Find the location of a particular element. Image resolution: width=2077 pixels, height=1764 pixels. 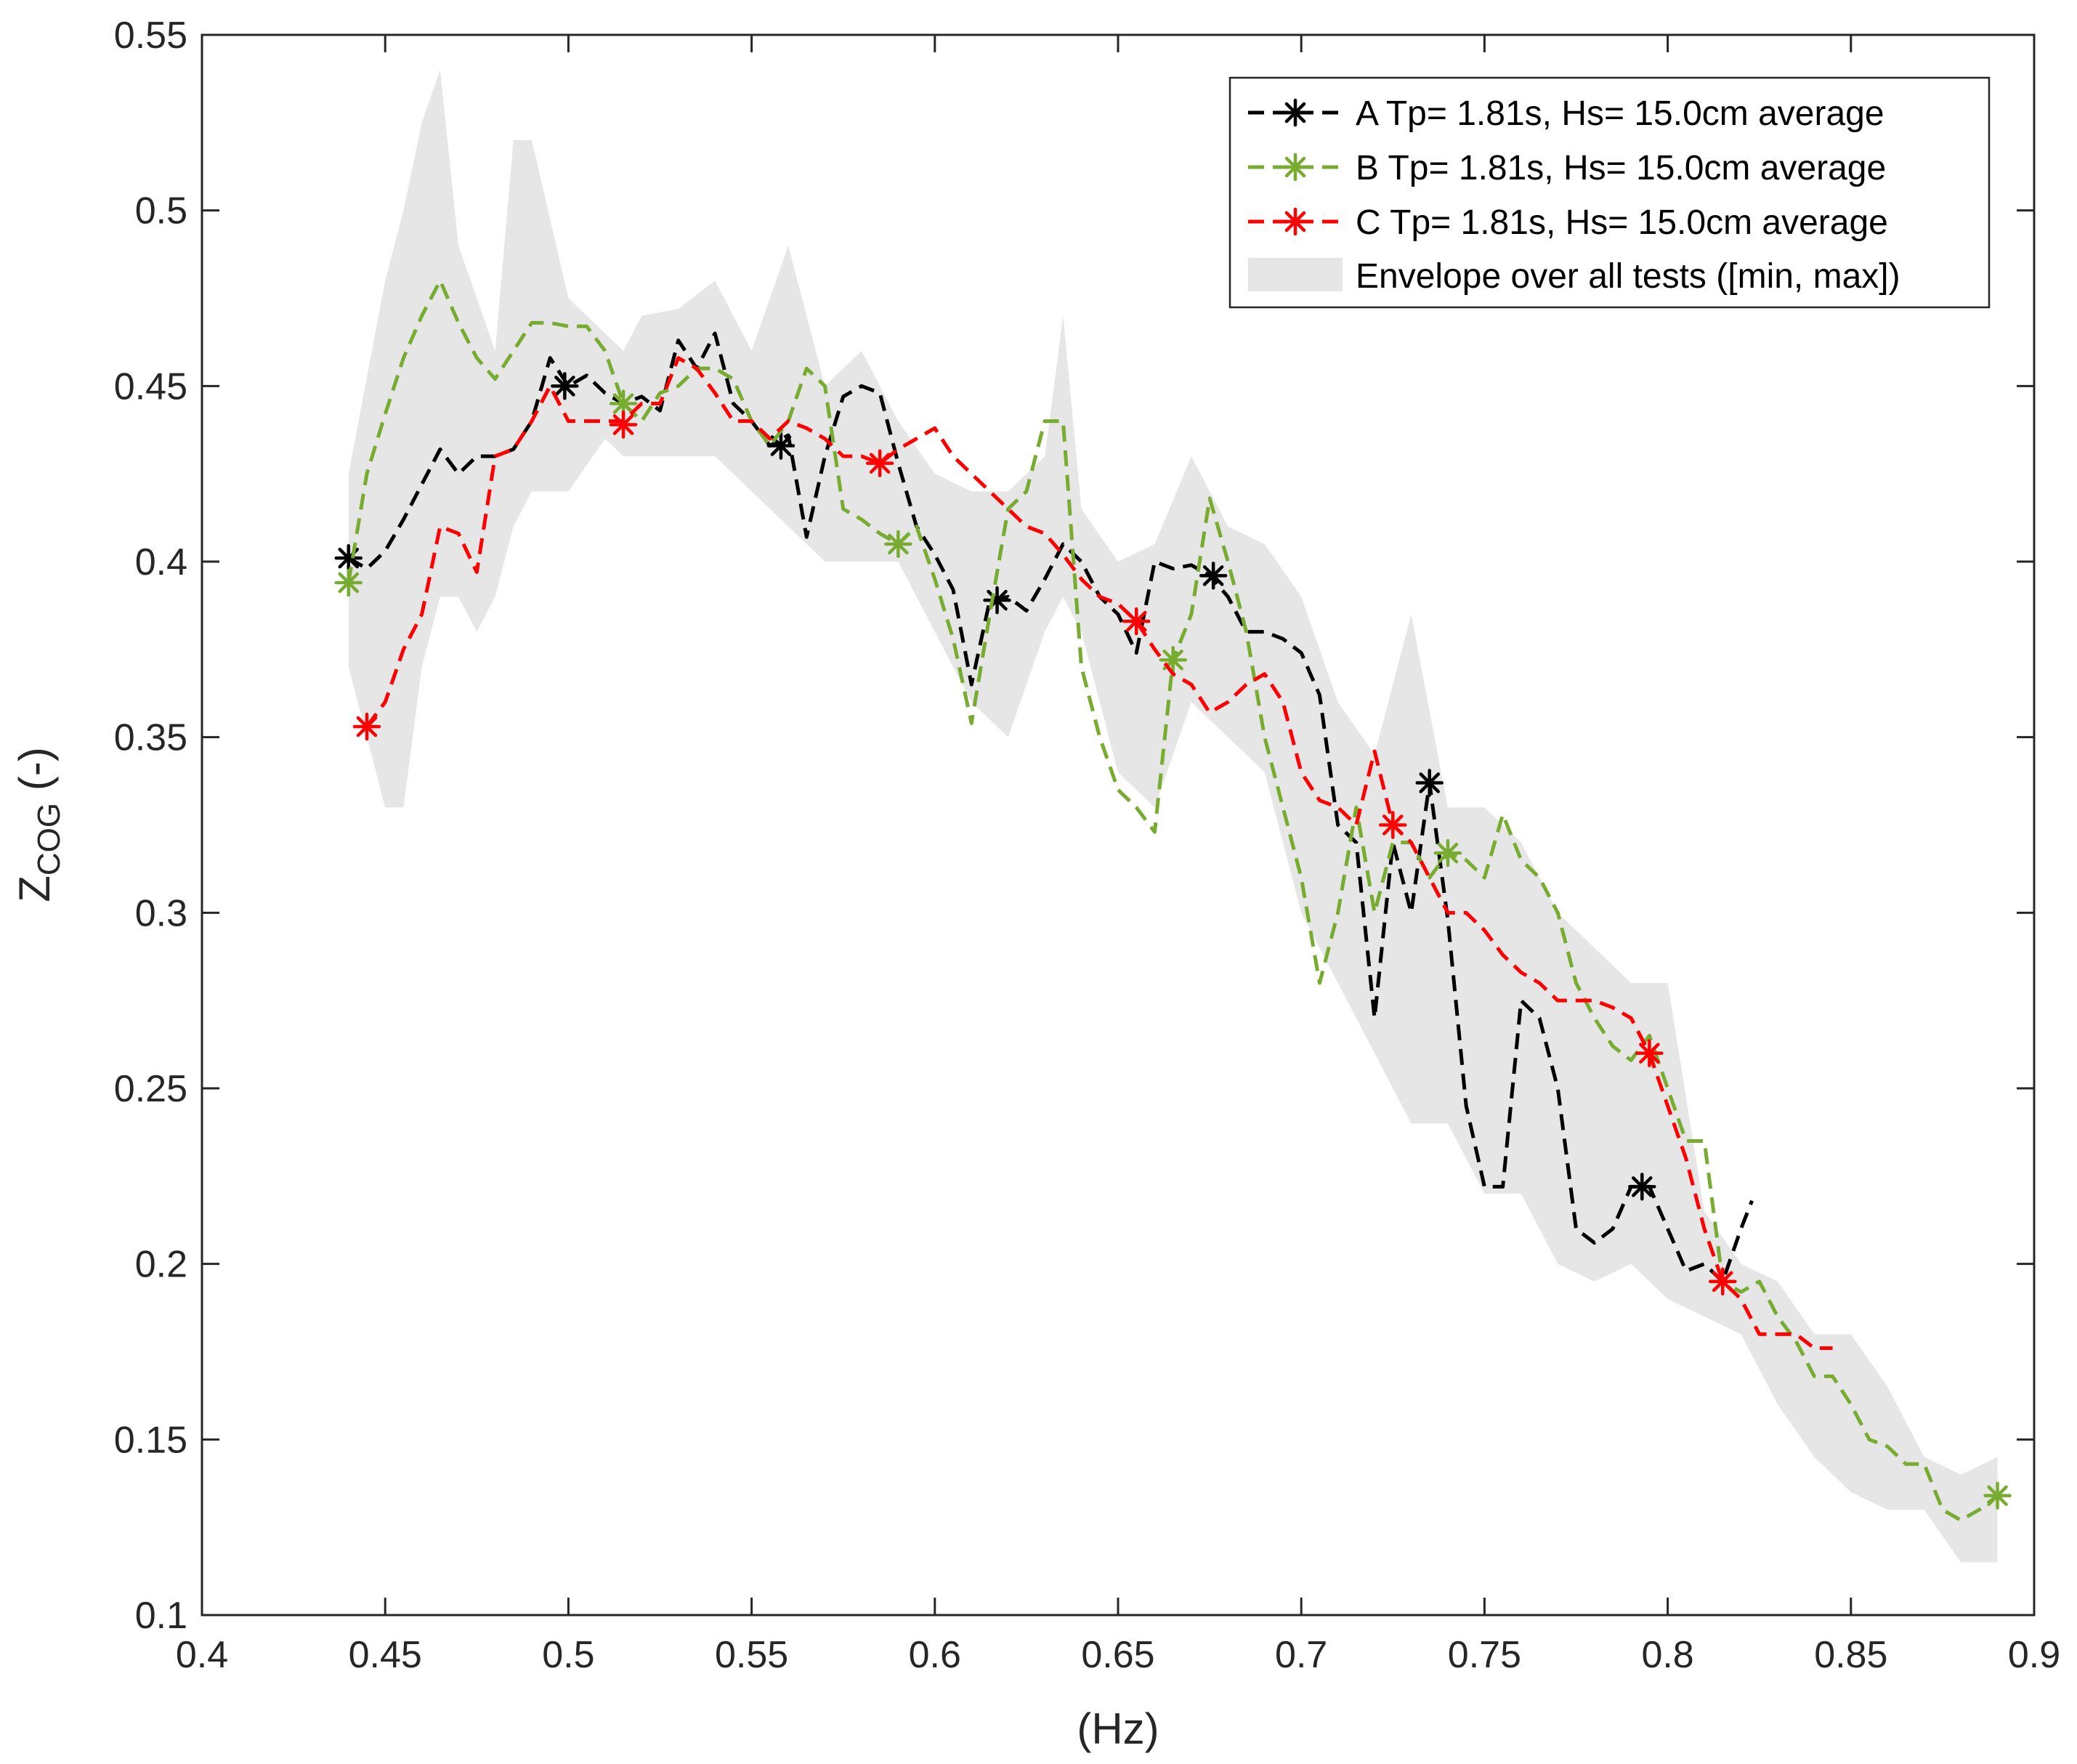

y-tick-label: 0.55 is located at coordinates (150, 36).